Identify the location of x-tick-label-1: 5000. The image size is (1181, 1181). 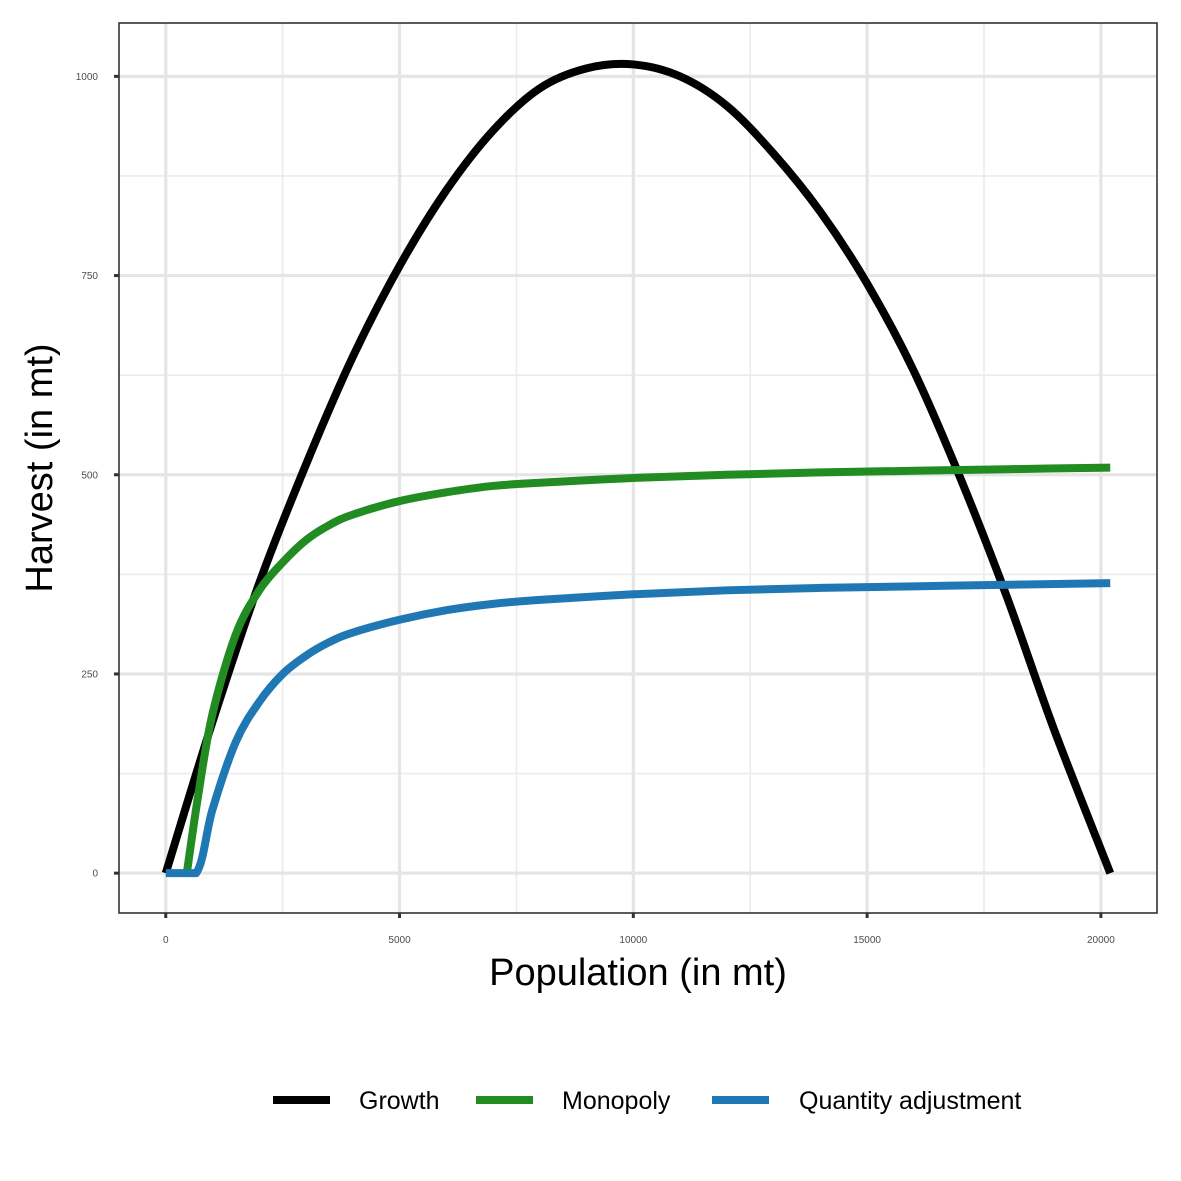
(399, 940).